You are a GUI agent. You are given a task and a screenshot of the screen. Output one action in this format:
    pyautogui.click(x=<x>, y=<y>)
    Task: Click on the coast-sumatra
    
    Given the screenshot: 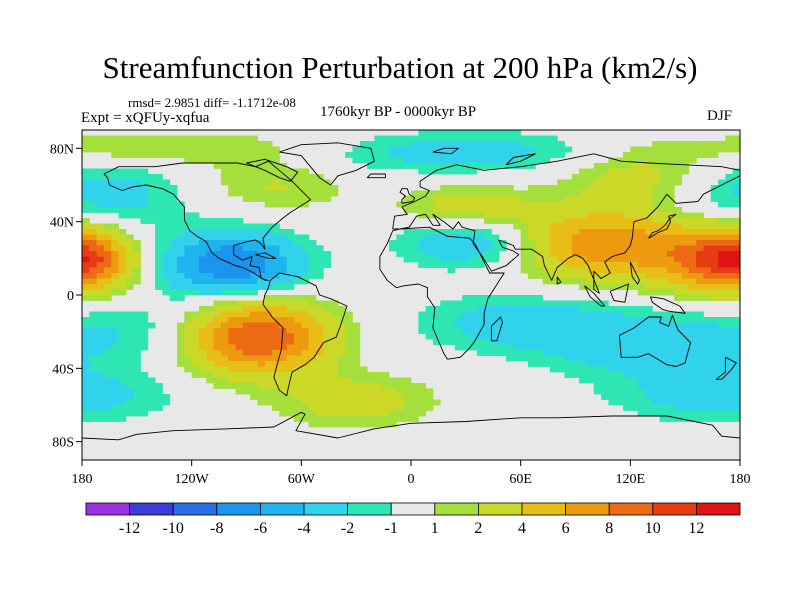 What is the action you would take?
    pyautogui.click(x=595, y=296)
    